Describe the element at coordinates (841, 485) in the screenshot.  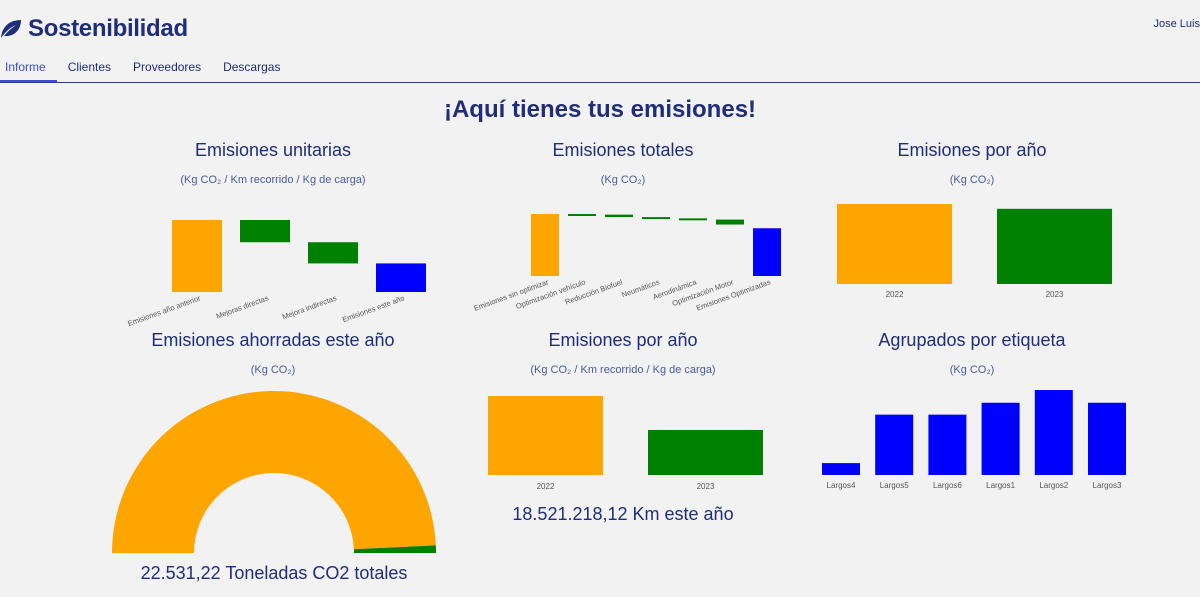
I see `tick-label-etiqueta-0: Largos4` at that location.